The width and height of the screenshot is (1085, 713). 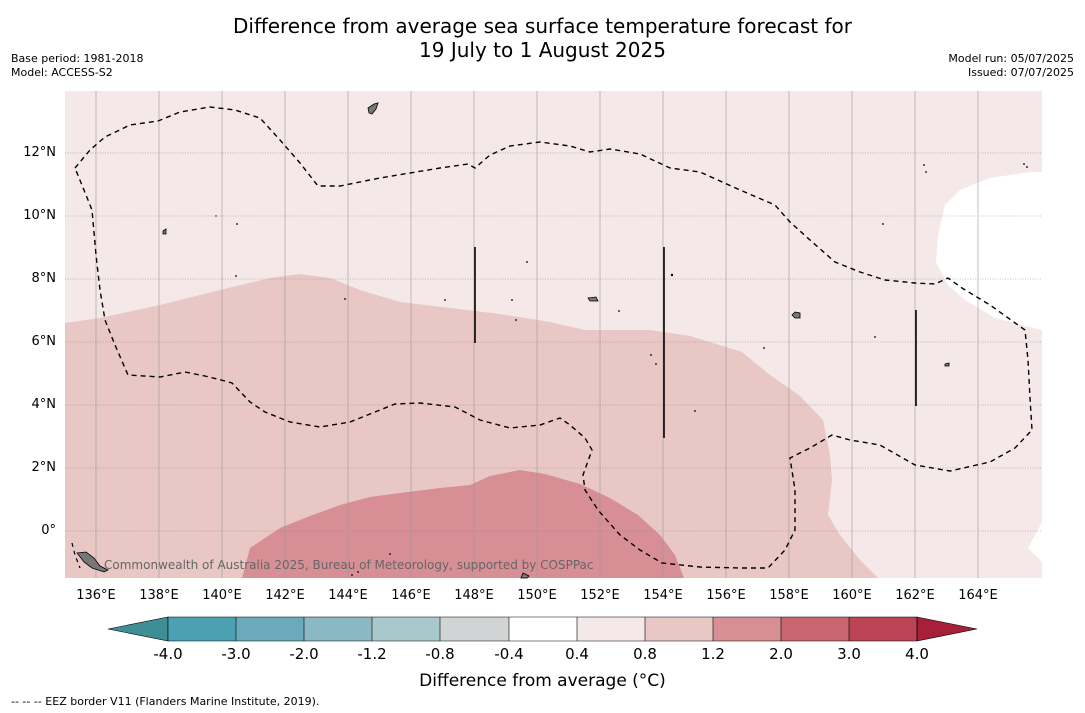 What do you see at coordinates (138, 629) in the screenshot?
I see `colorbar-extend-low` at bounding box center [138, 629].